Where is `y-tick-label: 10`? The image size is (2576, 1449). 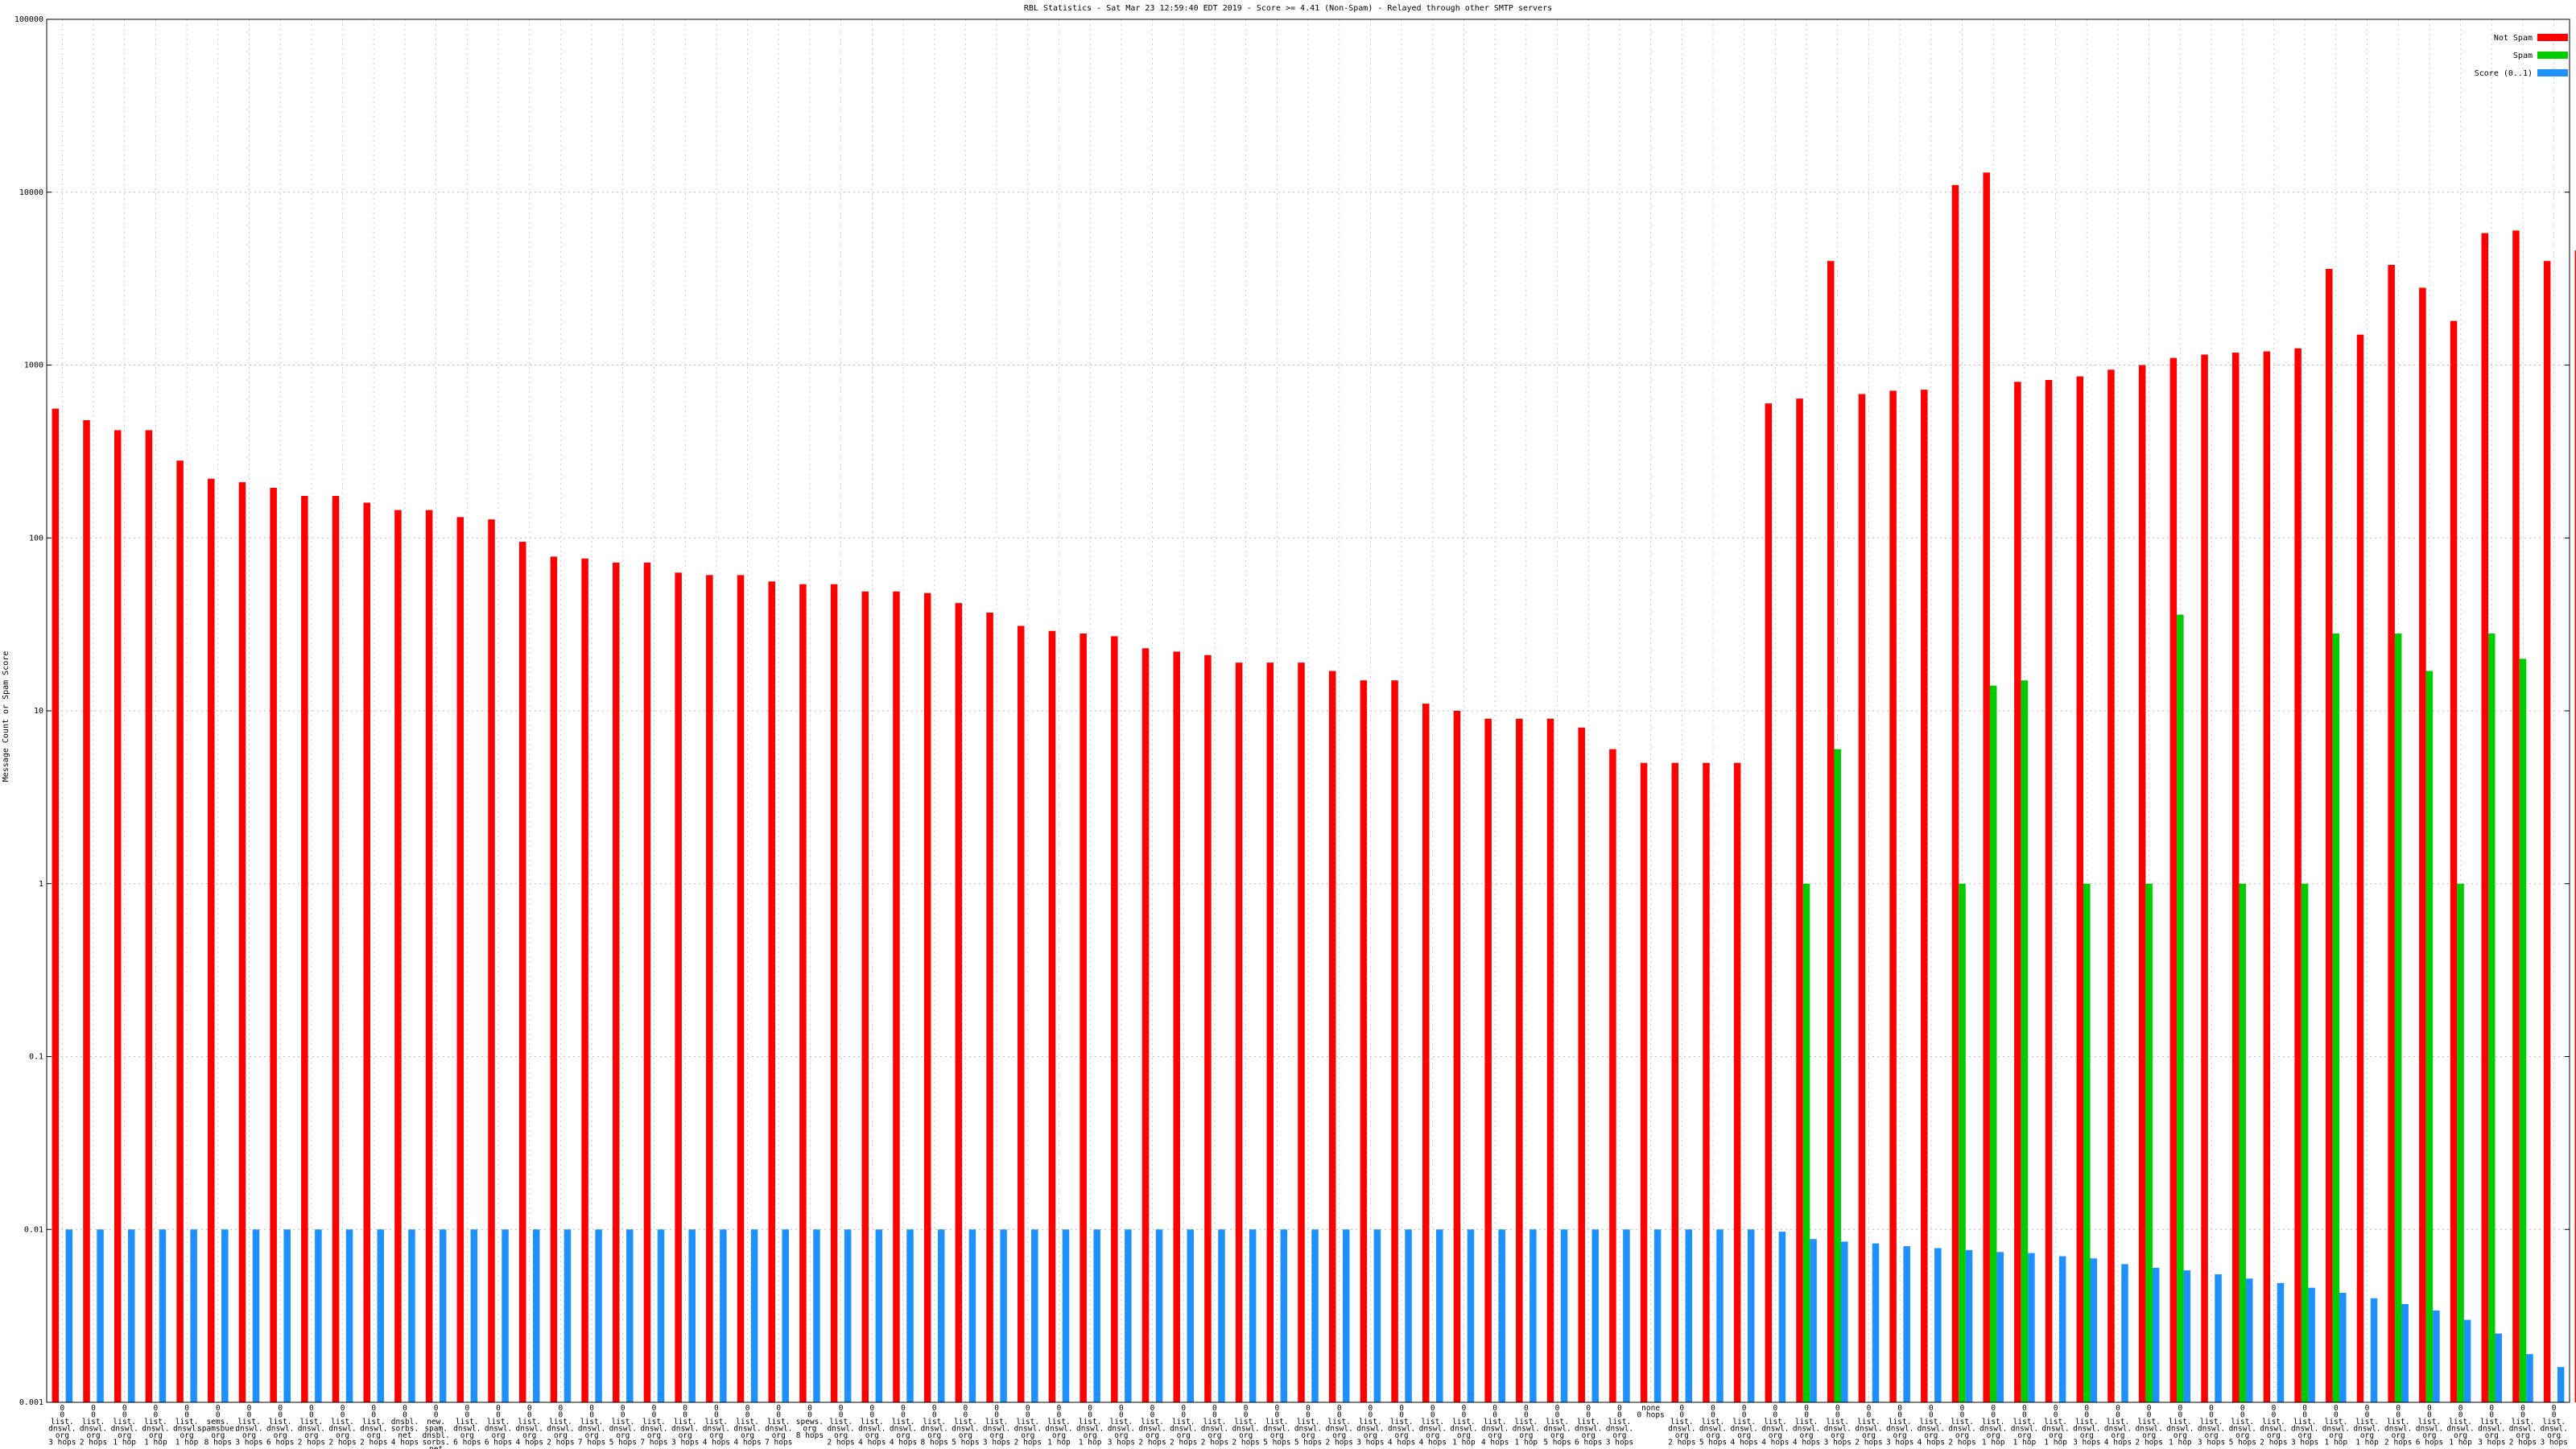 y-tick-label: 10 is located at coordinates (38, 711).